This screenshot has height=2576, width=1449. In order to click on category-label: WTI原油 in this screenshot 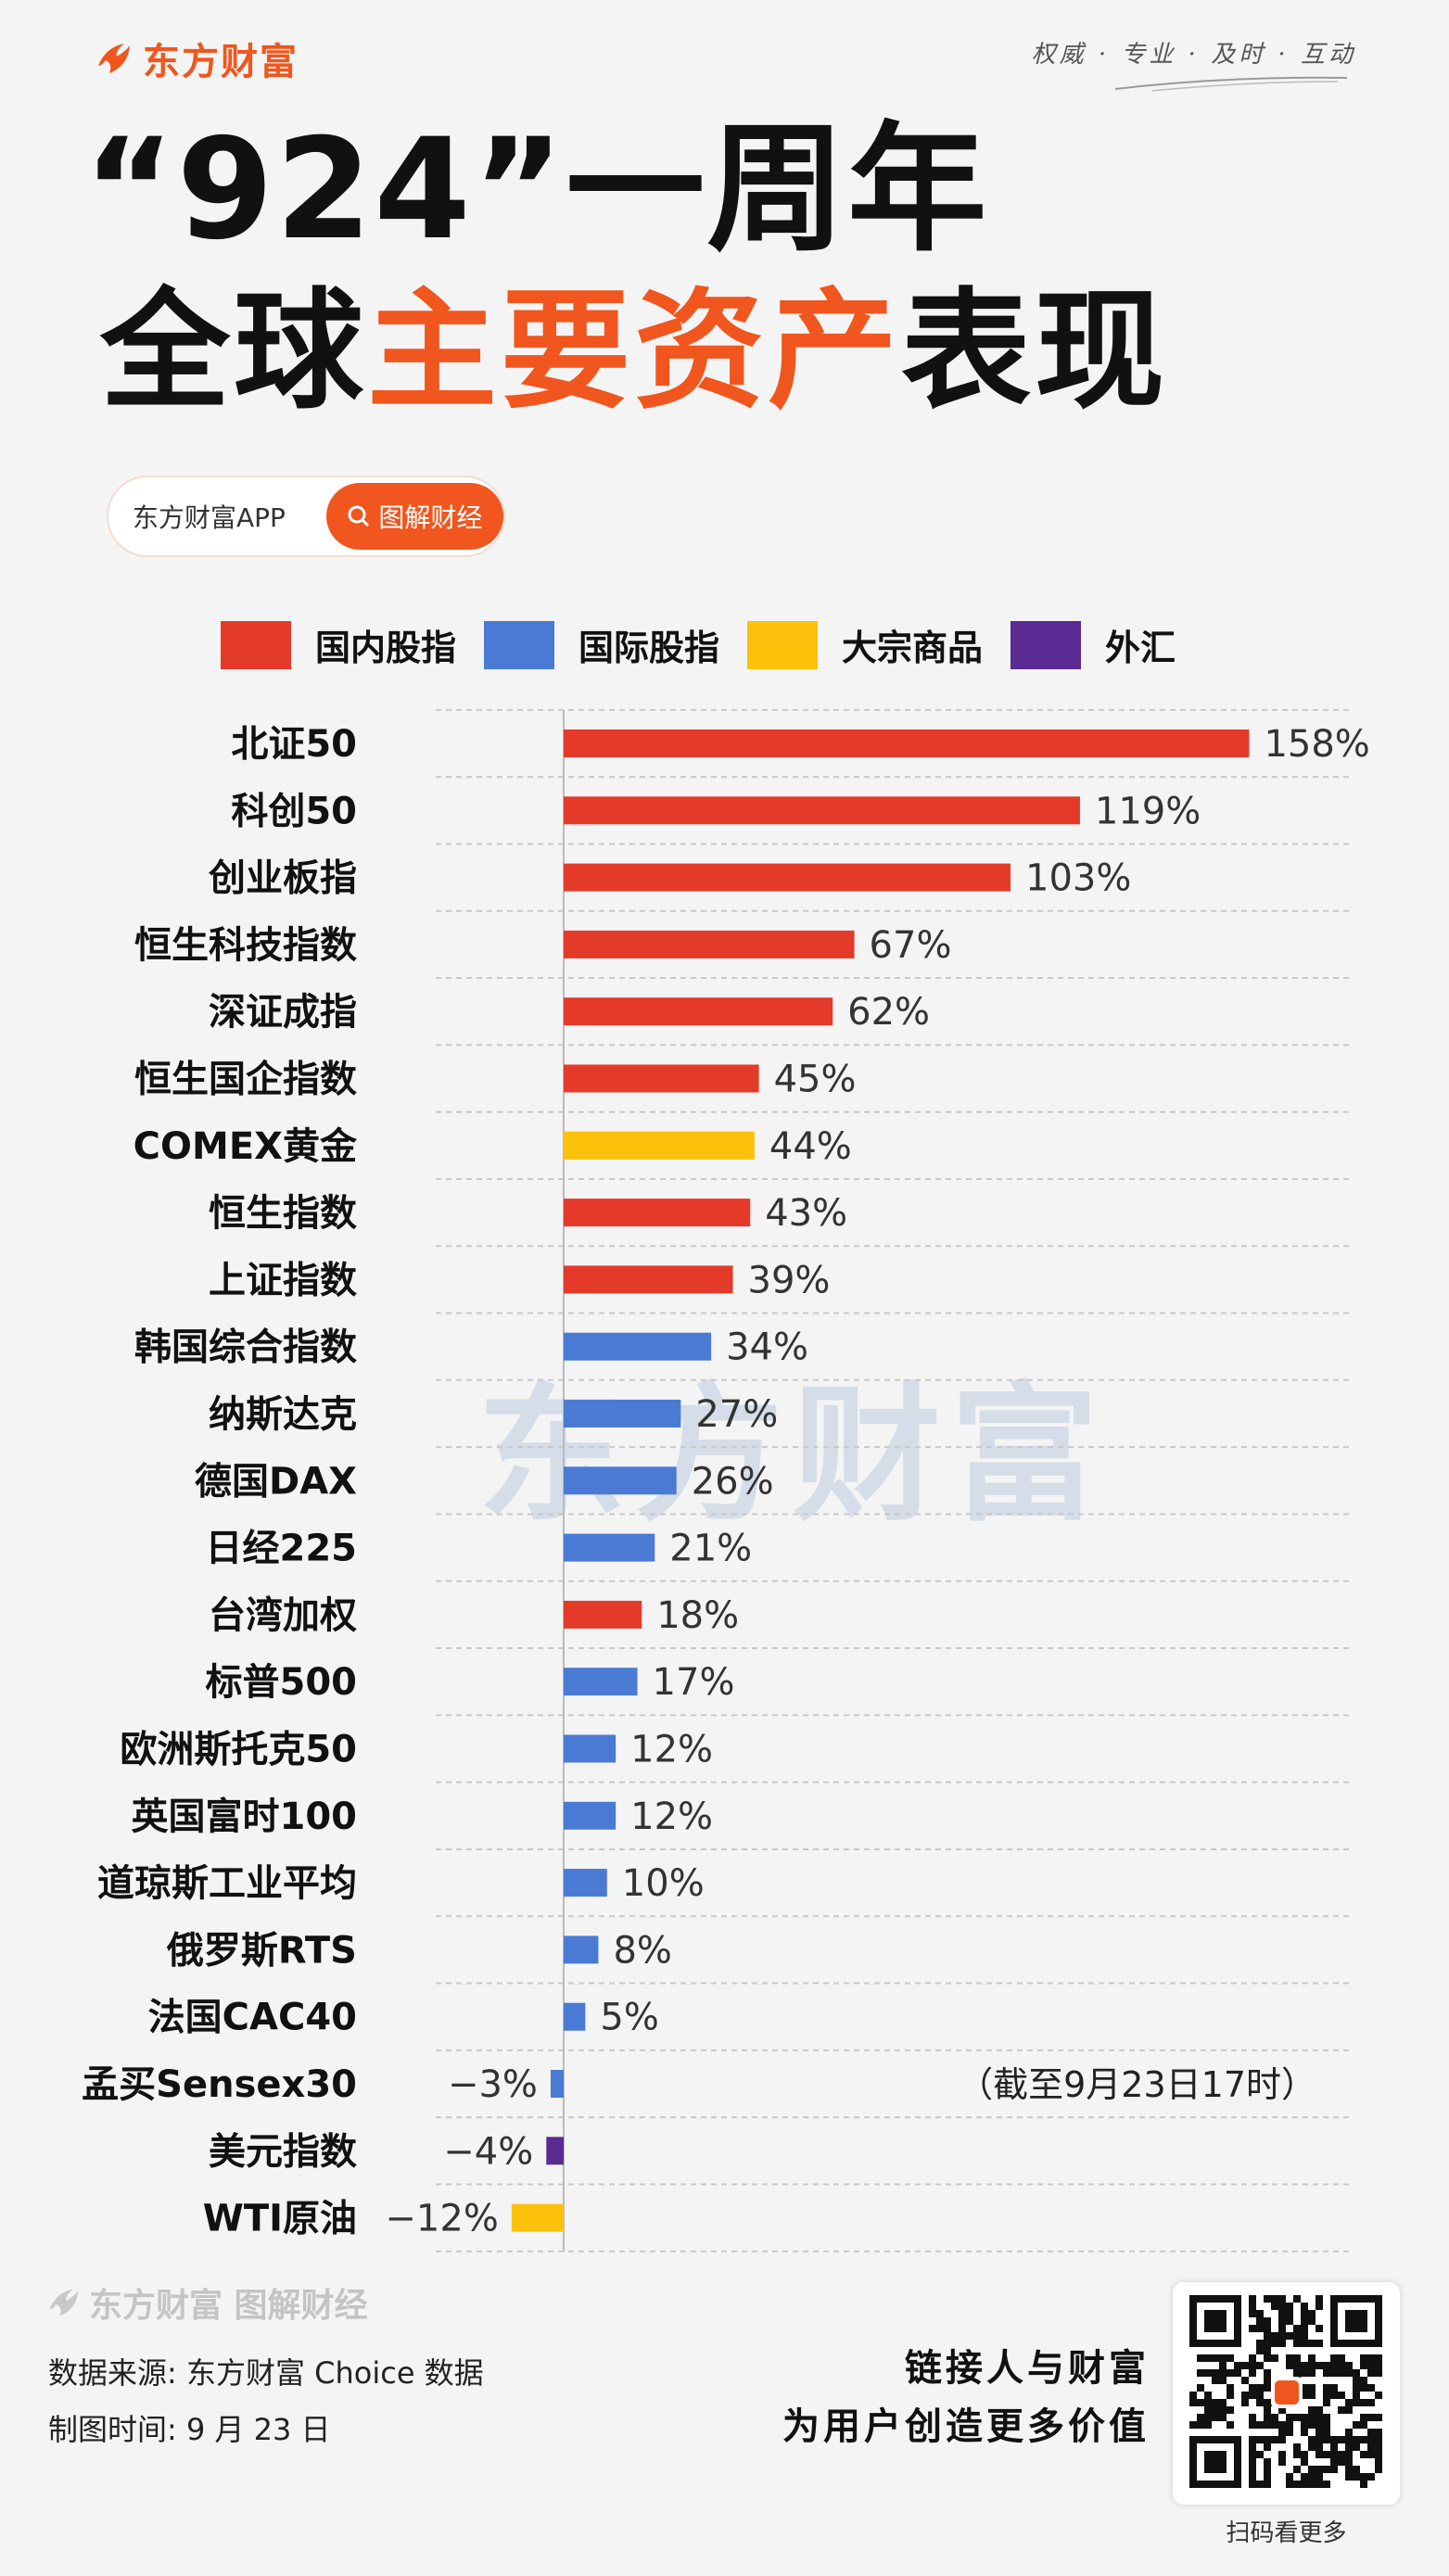, I will do `click(280, 2219)`.